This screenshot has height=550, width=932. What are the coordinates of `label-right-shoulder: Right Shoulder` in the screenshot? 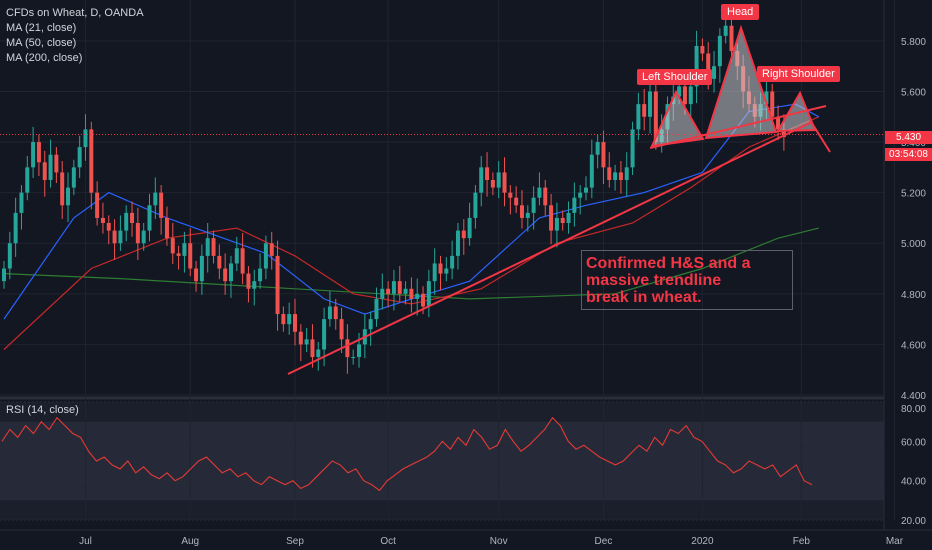 It's located at (798, 74).